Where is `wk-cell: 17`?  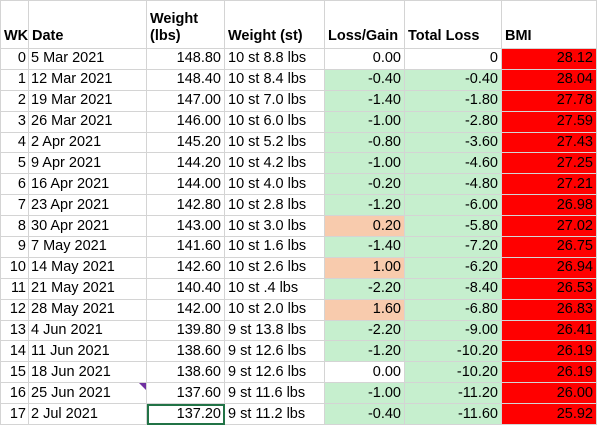 wk-cell: 17 is located at coordinates (14, 414).